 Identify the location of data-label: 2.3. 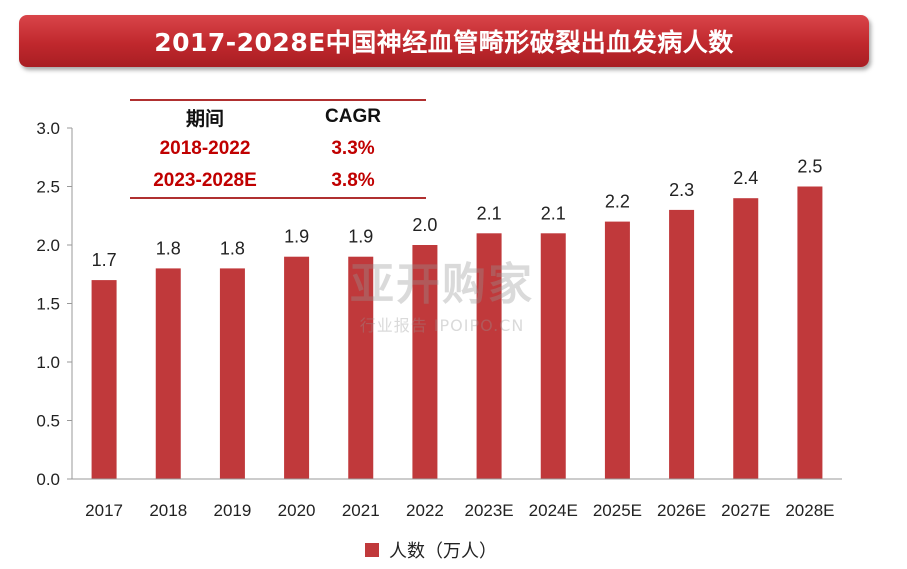
(681, 190).